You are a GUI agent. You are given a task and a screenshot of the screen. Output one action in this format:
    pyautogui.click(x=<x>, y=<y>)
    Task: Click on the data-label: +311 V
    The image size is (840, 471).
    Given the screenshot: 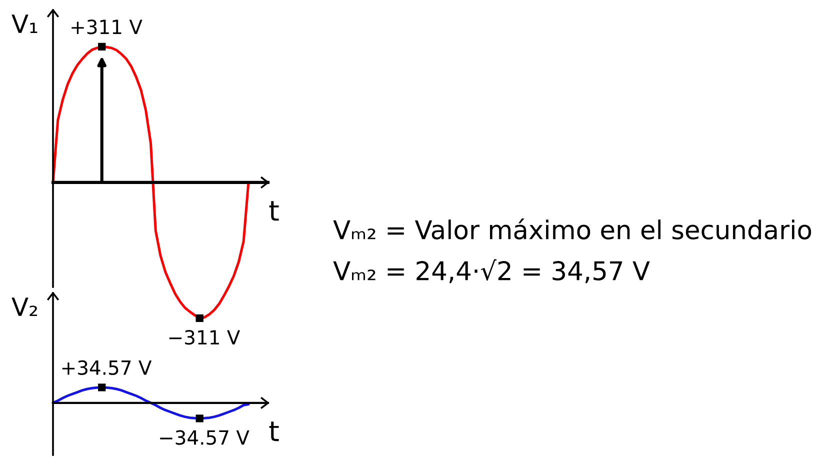 What is the action you would take?
    pyautogui.click(x=107, y=27)
    